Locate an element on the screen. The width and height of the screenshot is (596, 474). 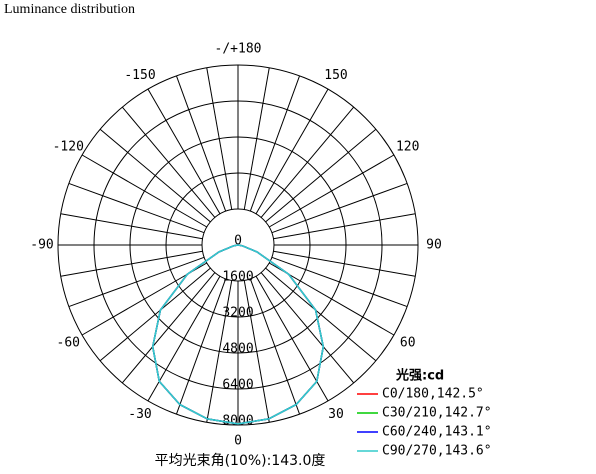
r-tick-label: 8000 is located at coordinates (237, 421).